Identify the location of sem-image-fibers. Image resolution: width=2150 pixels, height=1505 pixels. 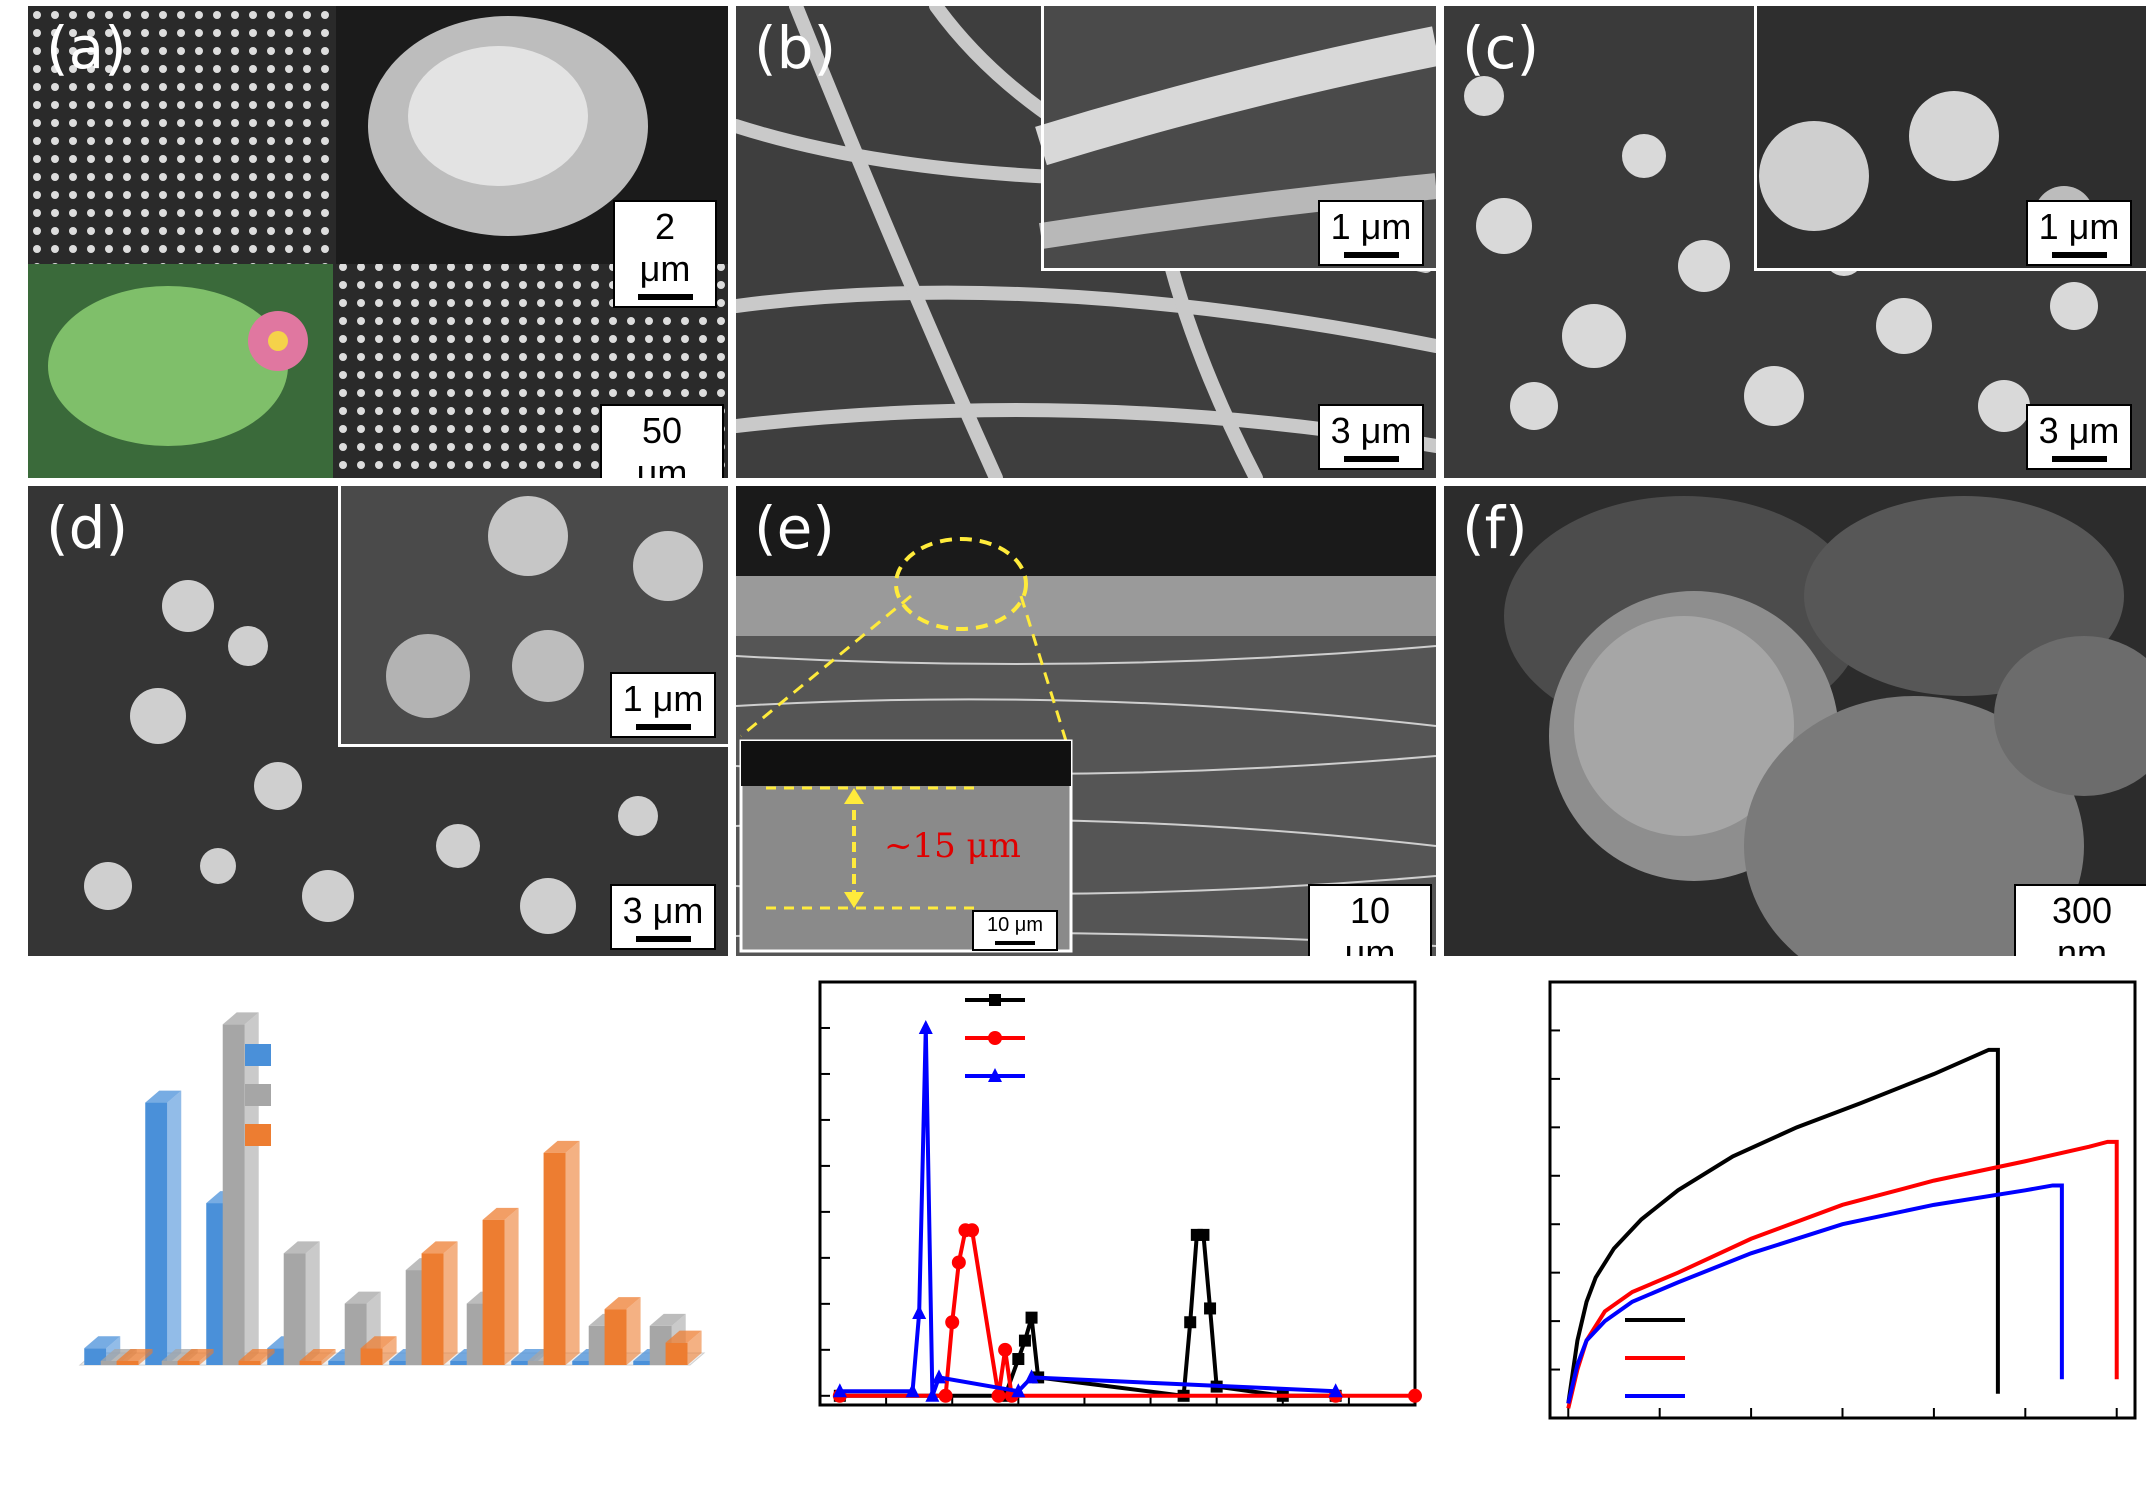
(1086, 242).